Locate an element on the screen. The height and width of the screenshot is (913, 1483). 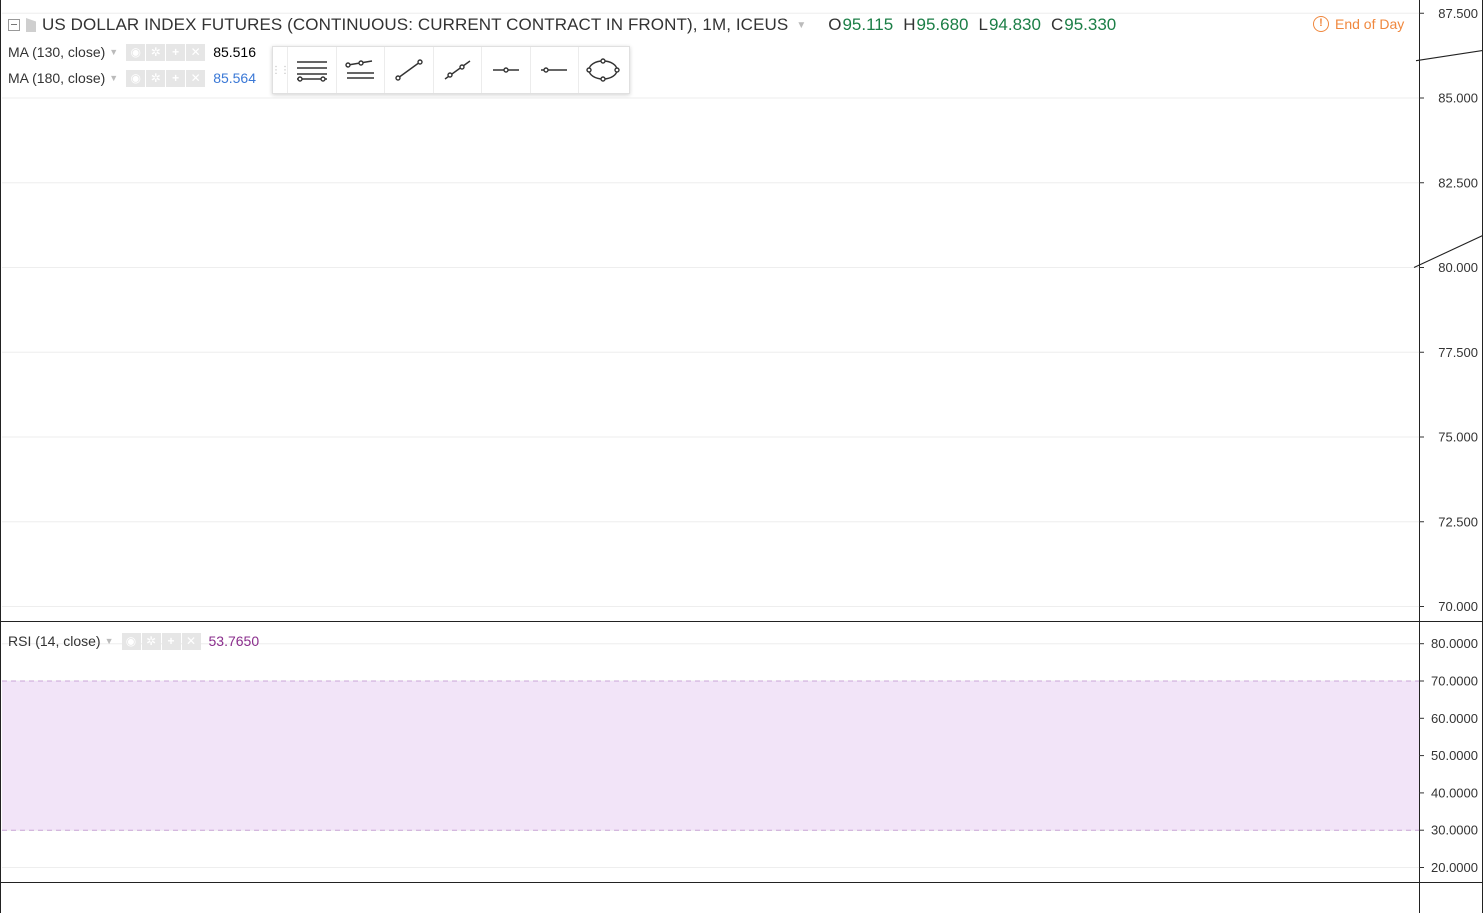
rsi-axis-label: 70.0000 is located at coordinates (1454, 681).